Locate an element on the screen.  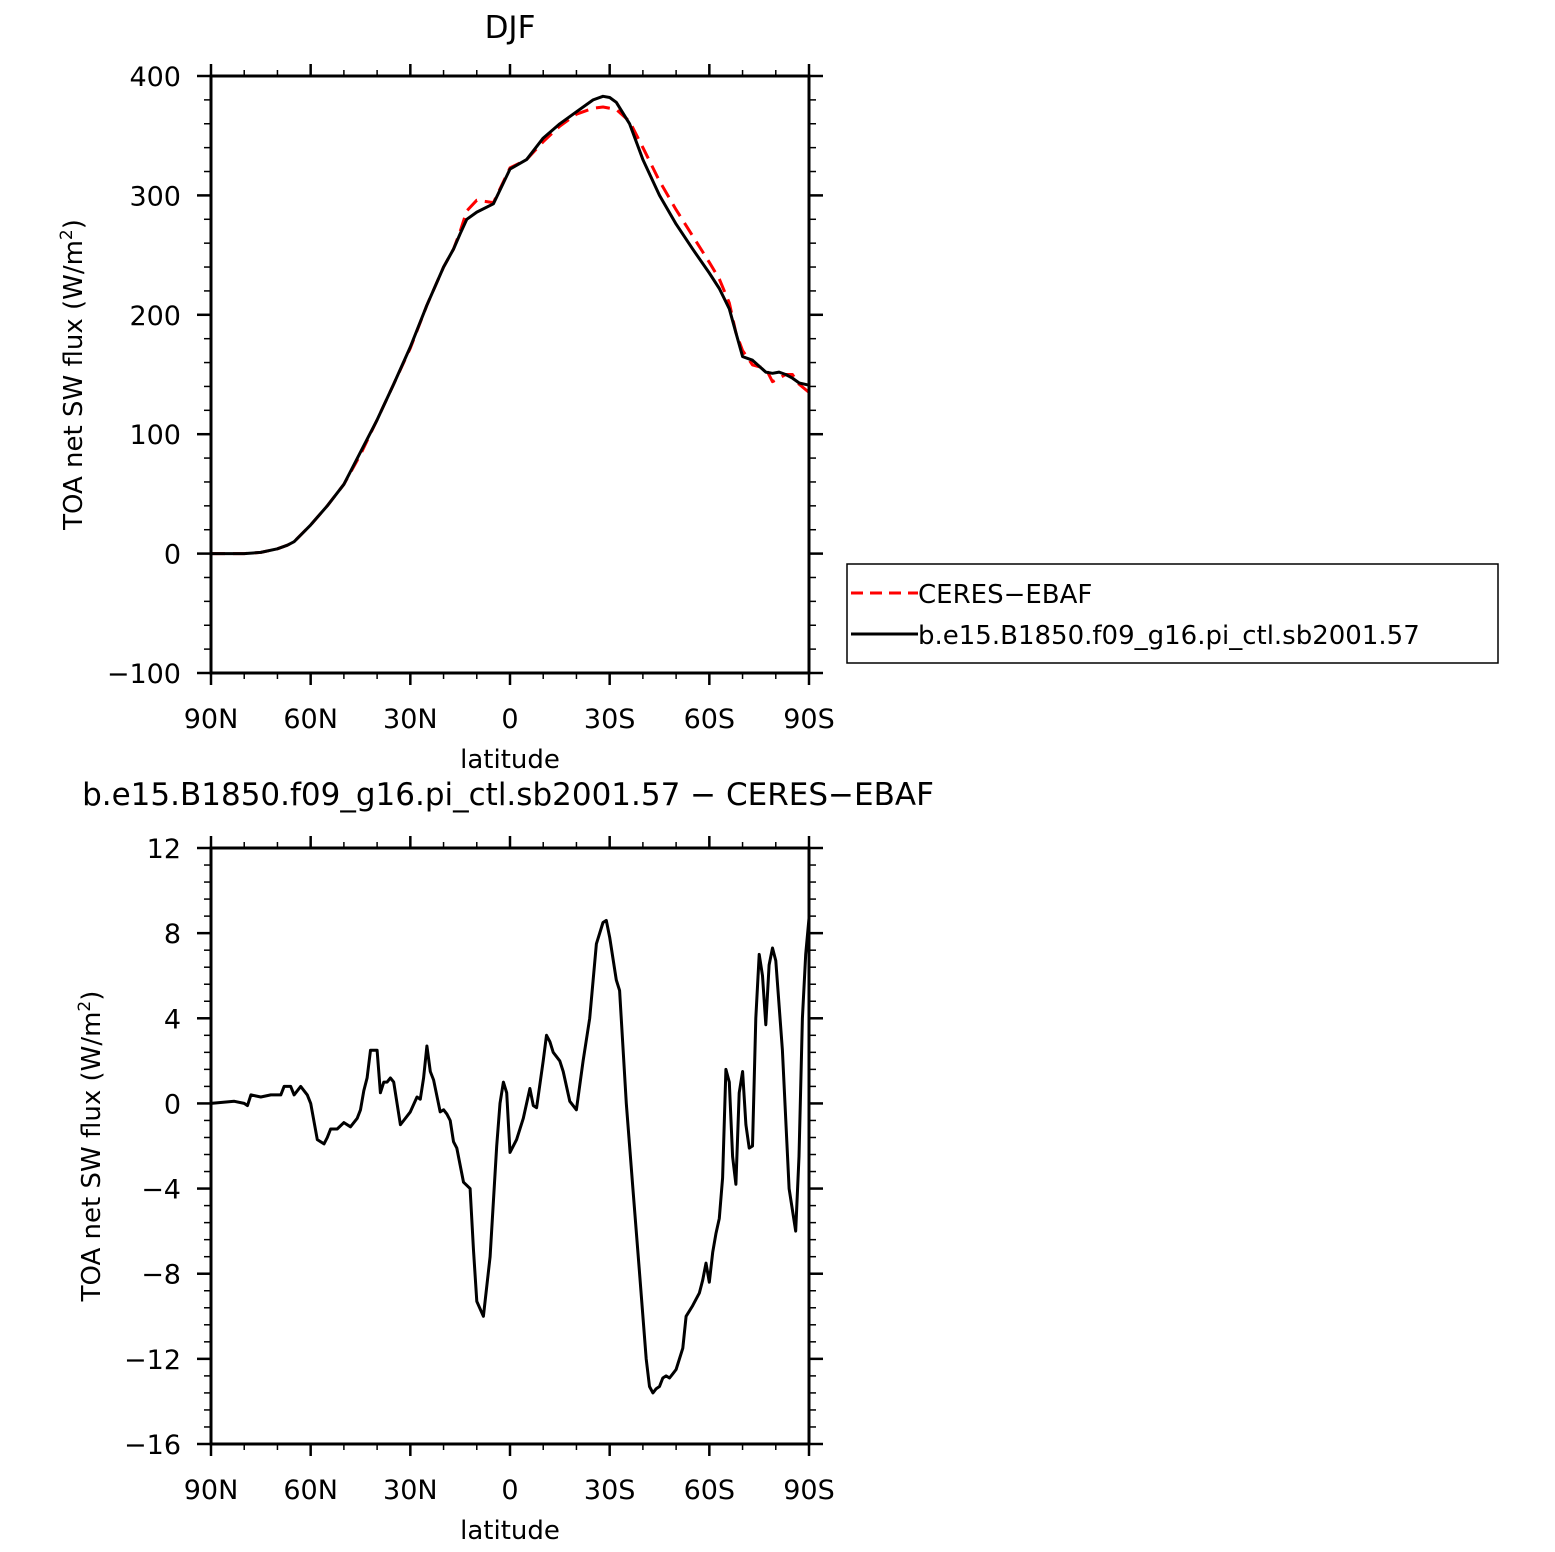
legend-label-model: b.e15.B1850.f09_g16.pi_ctl.sb2001.57 is located at coordinates (1169, 636).